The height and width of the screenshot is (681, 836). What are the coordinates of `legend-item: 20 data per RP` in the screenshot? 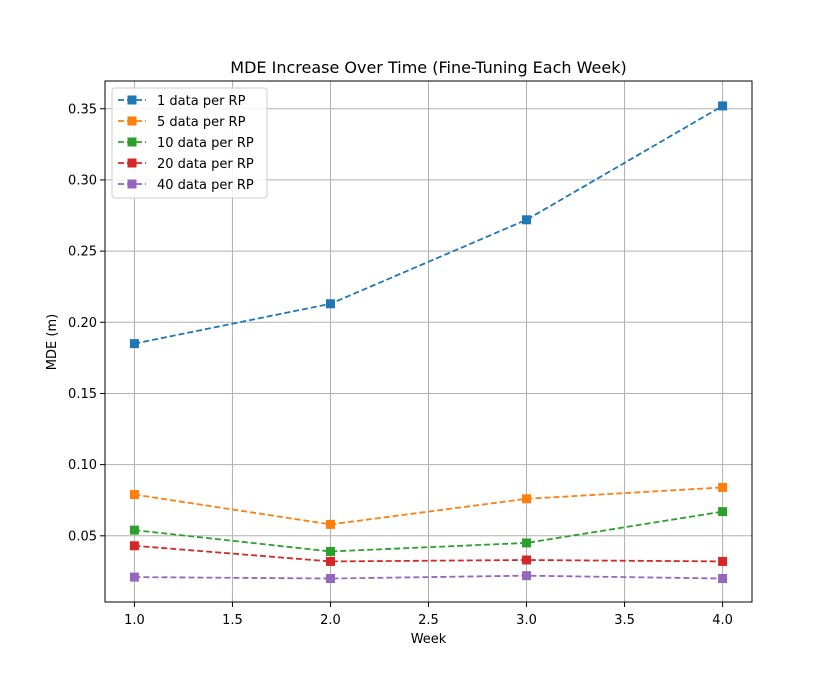 It's located at (186, 164).